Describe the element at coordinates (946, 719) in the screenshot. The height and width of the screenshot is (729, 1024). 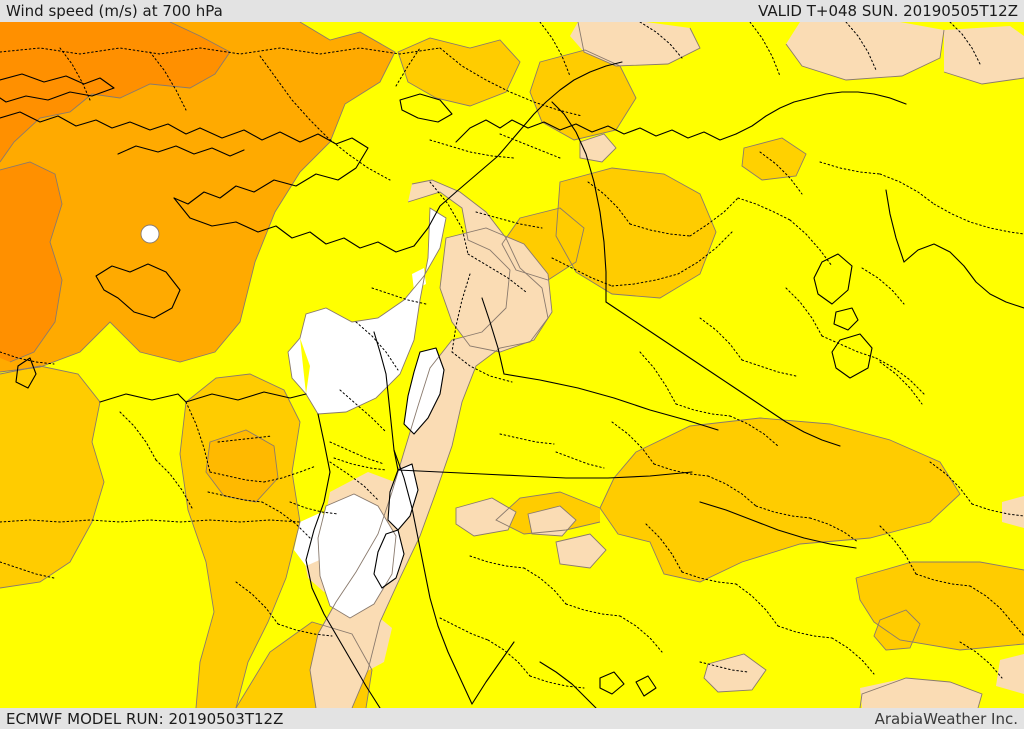
I see `brand-label: ArabiaWeather Inc.` at that location.